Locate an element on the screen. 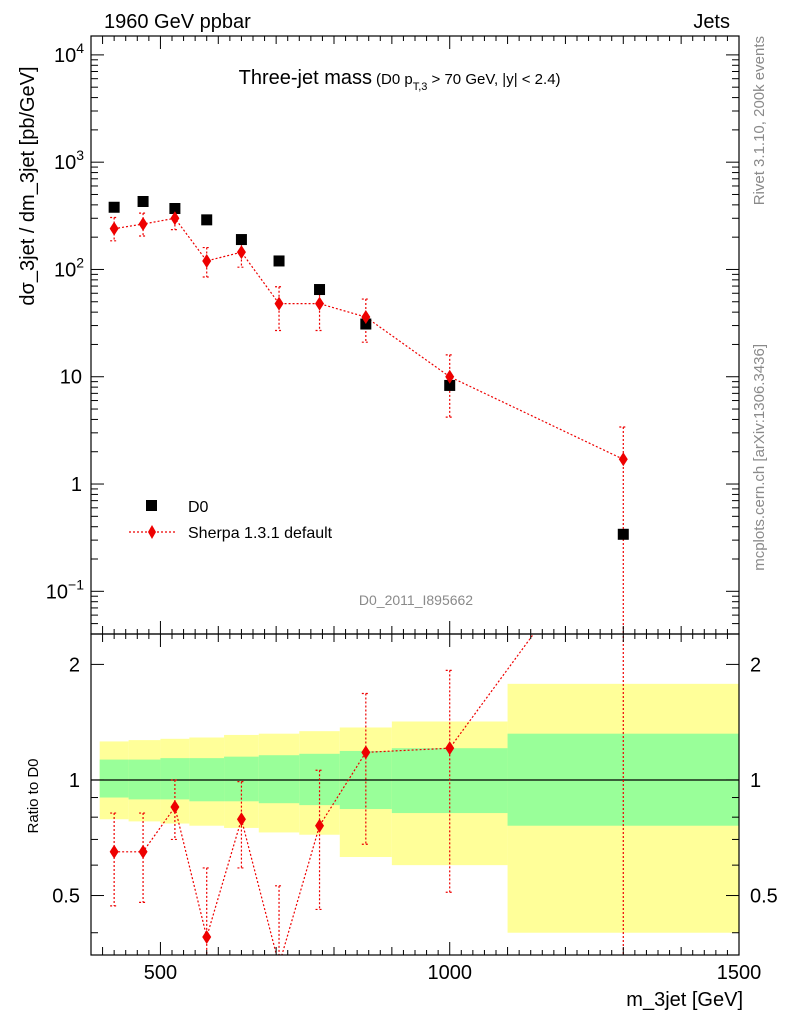 This screenshot has height=1024, width=786. x-tick-label: 1000 is located at coordinates (449, 973).